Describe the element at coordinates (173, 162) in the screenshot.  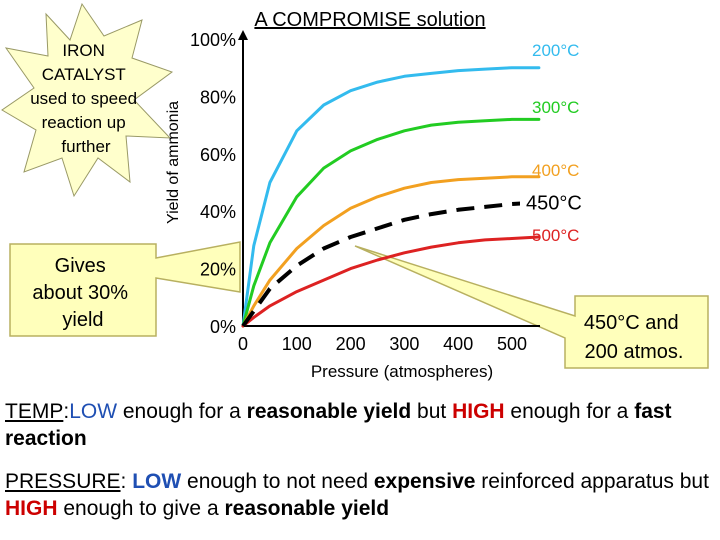
I see `y-axis-label: Yield of ammonia` at that location.